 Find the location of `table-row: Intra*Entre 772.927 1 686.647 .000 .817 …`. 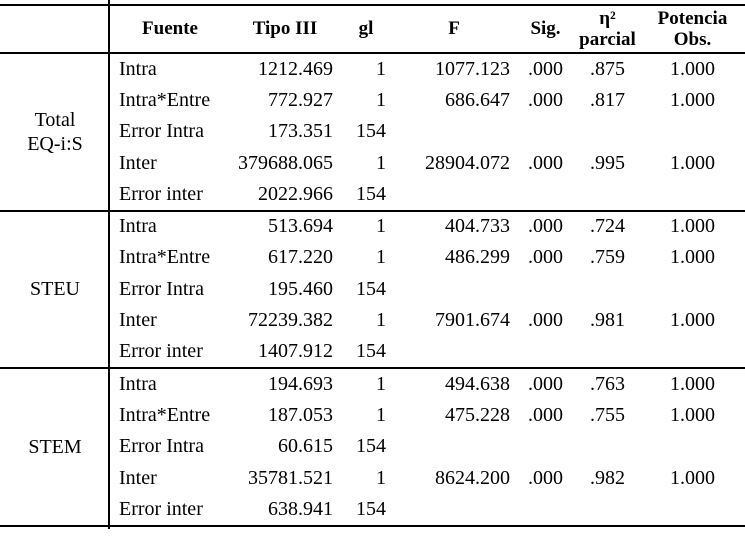

table-row: Intra*Entre 772.927 1 686.647 .000 .817 … is located at coordinates (372, 101).